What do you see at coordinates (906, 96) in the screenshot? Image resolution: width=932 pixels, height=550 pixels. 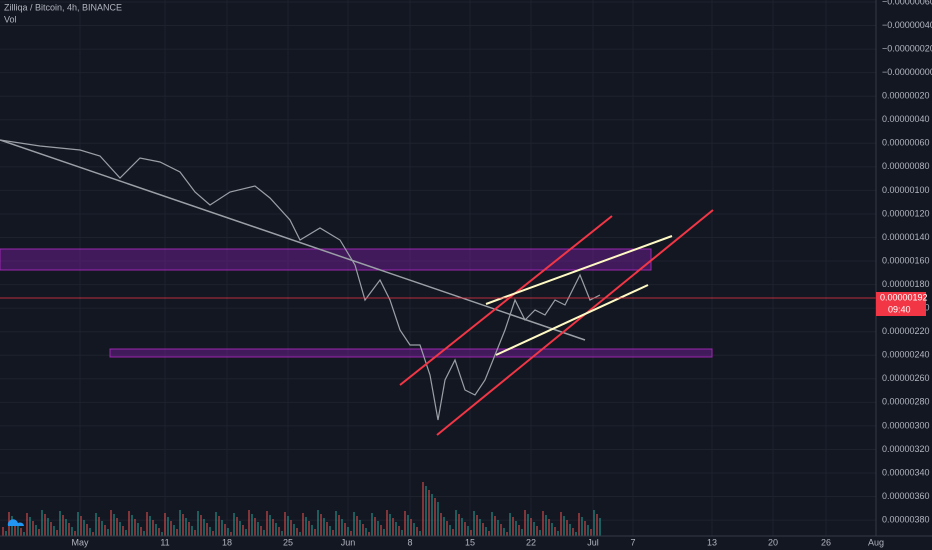 I see `price-label: 0.00000020` at bounding box center [906, 96].